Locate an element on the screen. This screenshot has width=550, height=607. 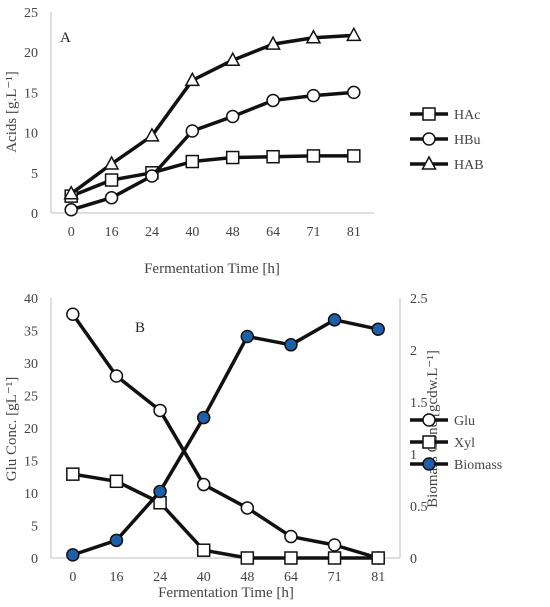
panel-b-y2-axis-title: Biomass Conc [gcdw.L⁻¹] is located at coordinates (433, 429).